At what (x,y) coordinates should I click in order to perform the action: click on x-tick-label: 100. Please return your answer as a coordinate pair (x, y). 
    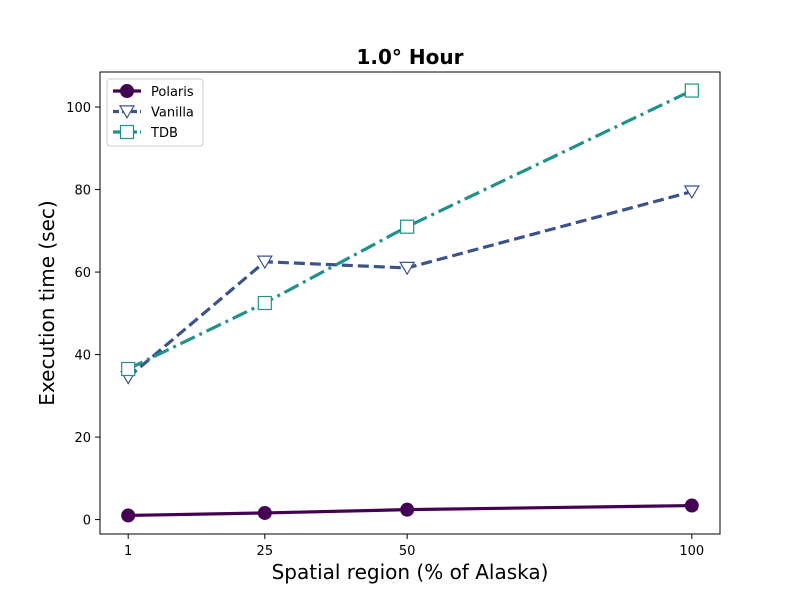
    Looking at the image, I should click on (691, 551).